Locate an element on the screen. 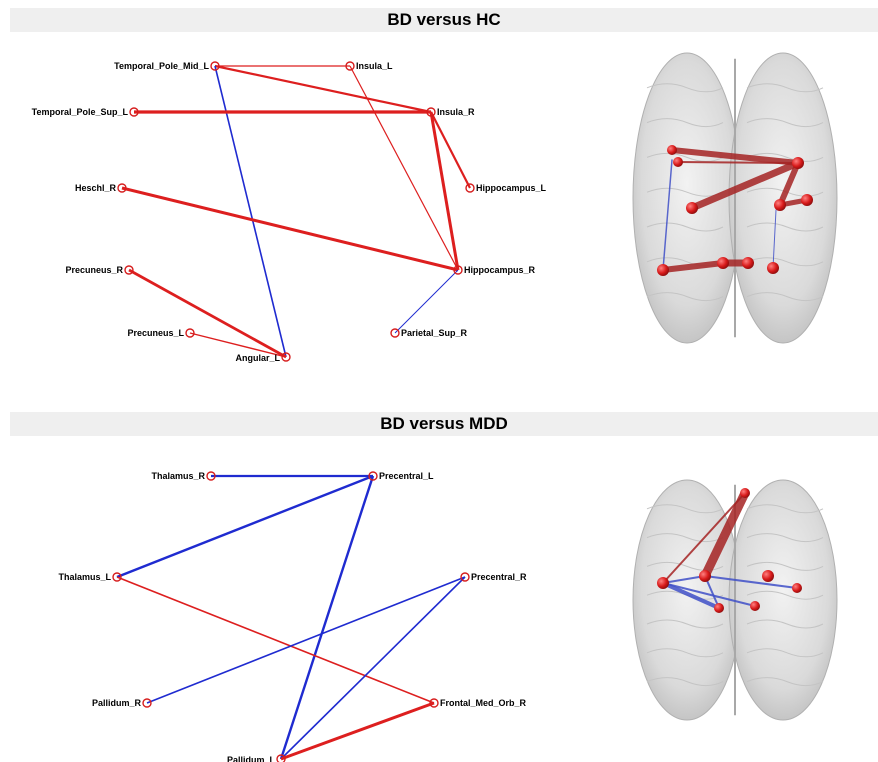  node-label-hip_r: Hippocampus_R is located at coordinates (500, 270).